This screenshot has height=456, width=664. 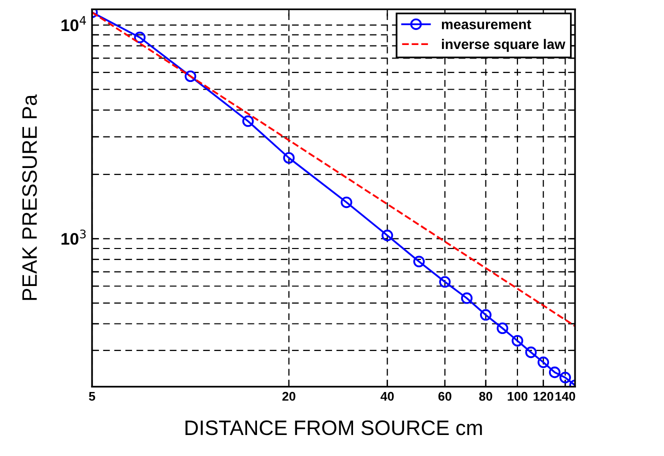 I want to click on x-tick-label: 100, so click(x=518, y=396).